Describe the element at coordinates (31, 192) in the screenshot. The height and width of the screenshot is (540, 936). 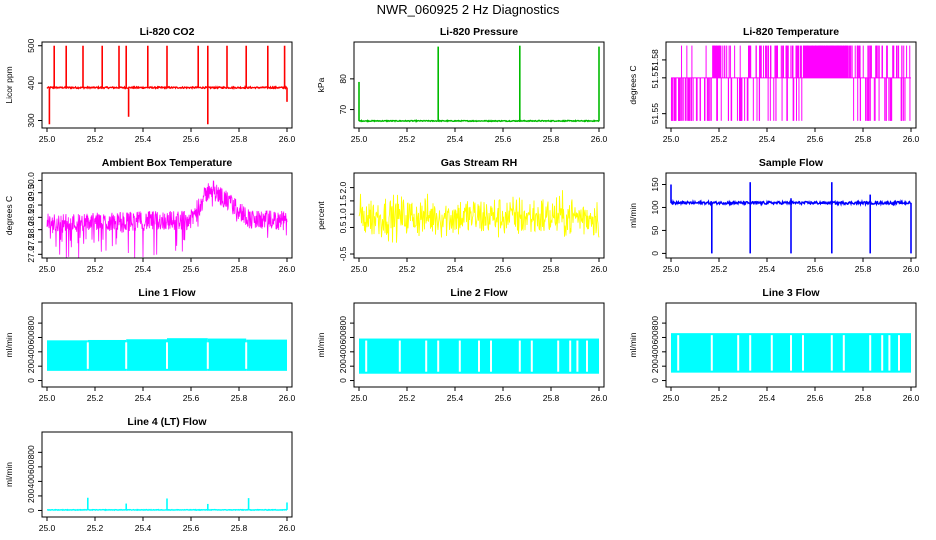
I see `y-tick-label: 29.5` at that location.